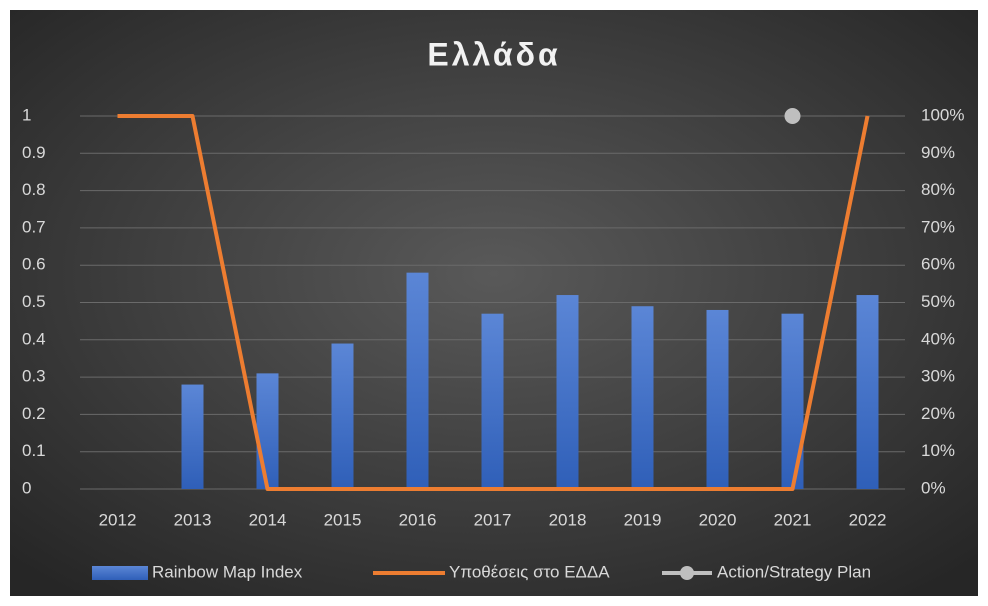  What do you see at coordinates (493, 519) in the screenshot?
I see `x-tick-label: 2017` at bounding box center [493, 519].